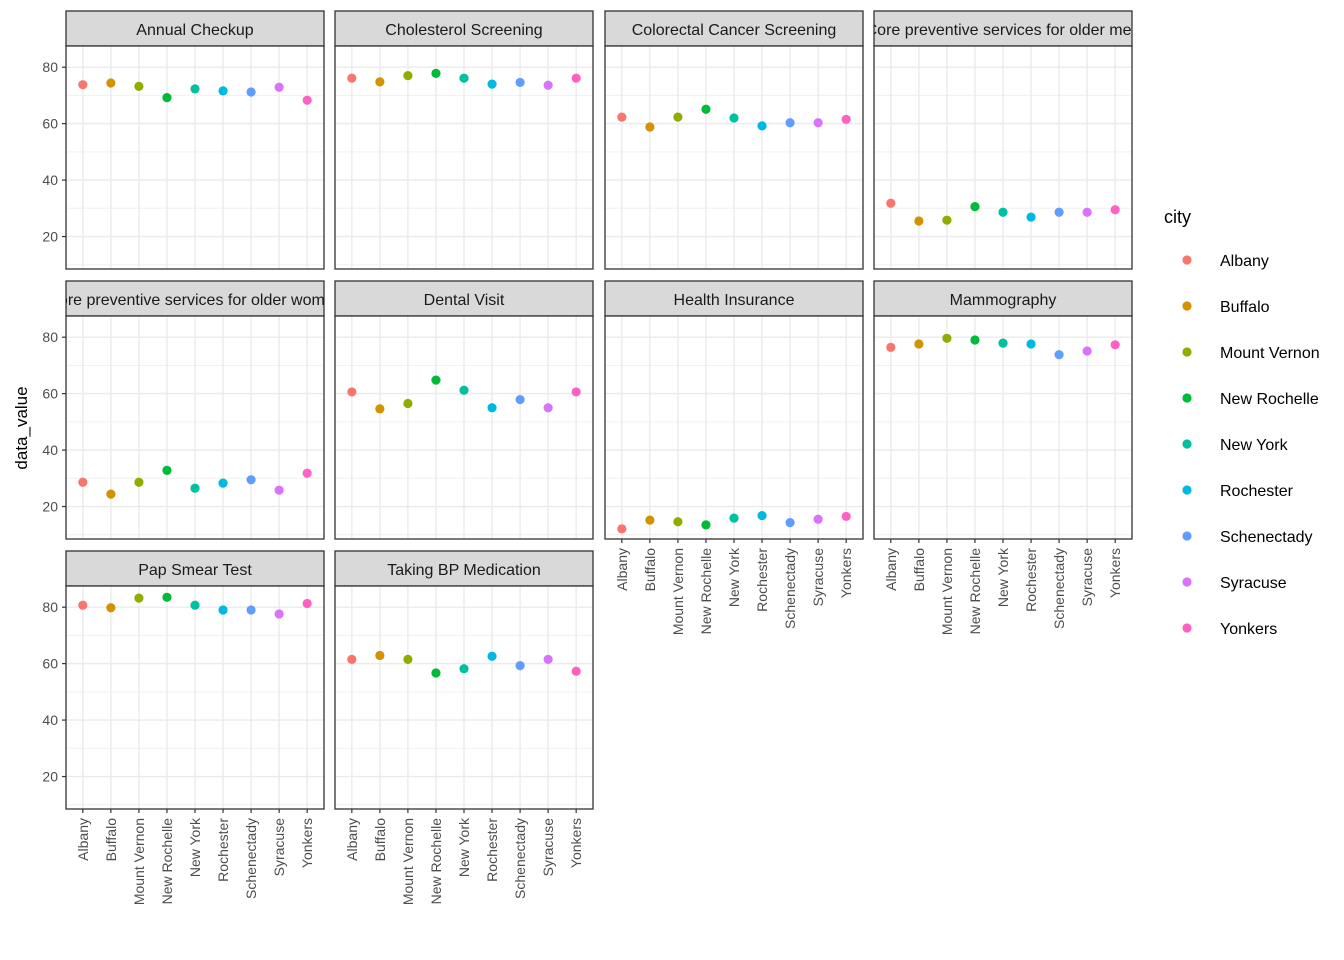  Describe the element at coordinates (194, 300) in the screenshot. I see `facet-label: Core preventive services for older women` at that location.